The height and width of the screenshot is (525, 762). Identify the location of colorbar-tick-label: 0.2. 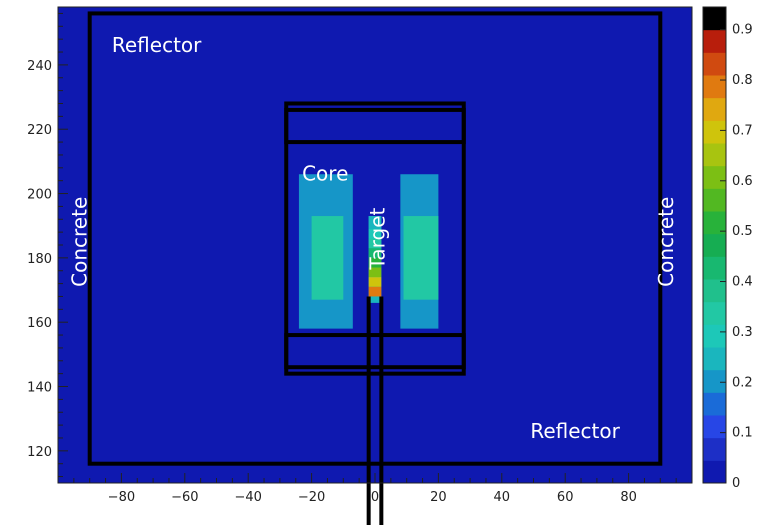
(742, 382).